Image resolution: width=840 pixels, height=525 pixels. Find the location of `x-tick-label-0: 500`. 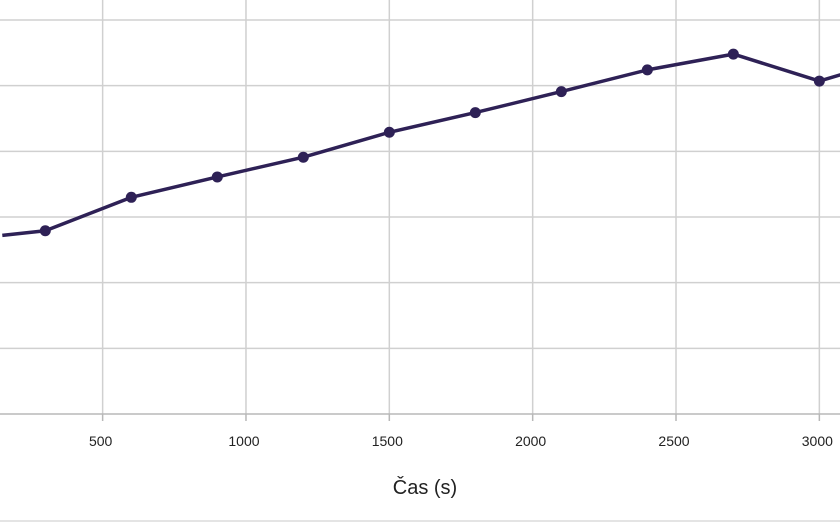

x-tick-label-0: 500 is located at coordinates (101, 441).